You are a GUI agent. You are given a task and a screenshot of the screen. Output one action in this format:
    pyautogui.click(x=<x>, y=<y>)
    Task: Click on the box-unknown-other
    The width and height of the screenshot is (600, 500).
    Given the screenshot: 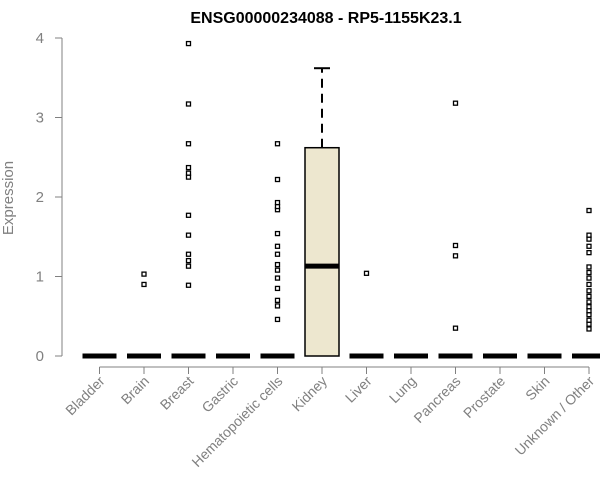 What is the action you would take?
    pyautogui.click(x=586, y=283)
    